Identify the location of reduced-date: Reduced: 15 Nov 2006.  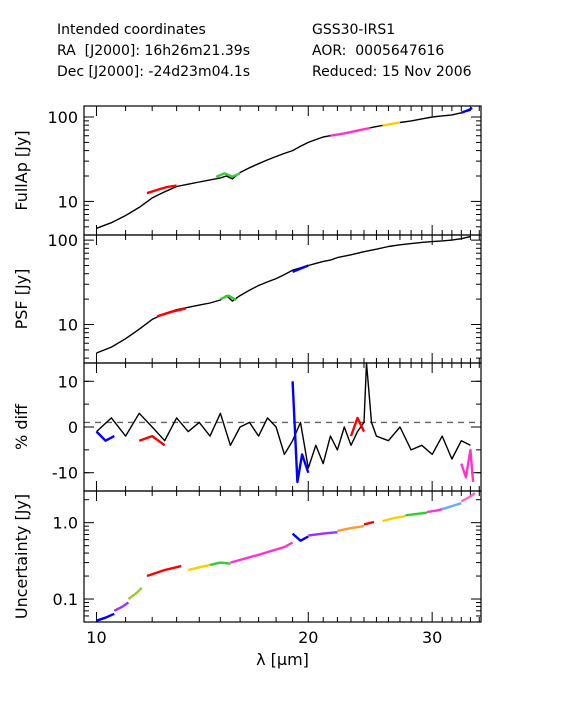
(392, 72).